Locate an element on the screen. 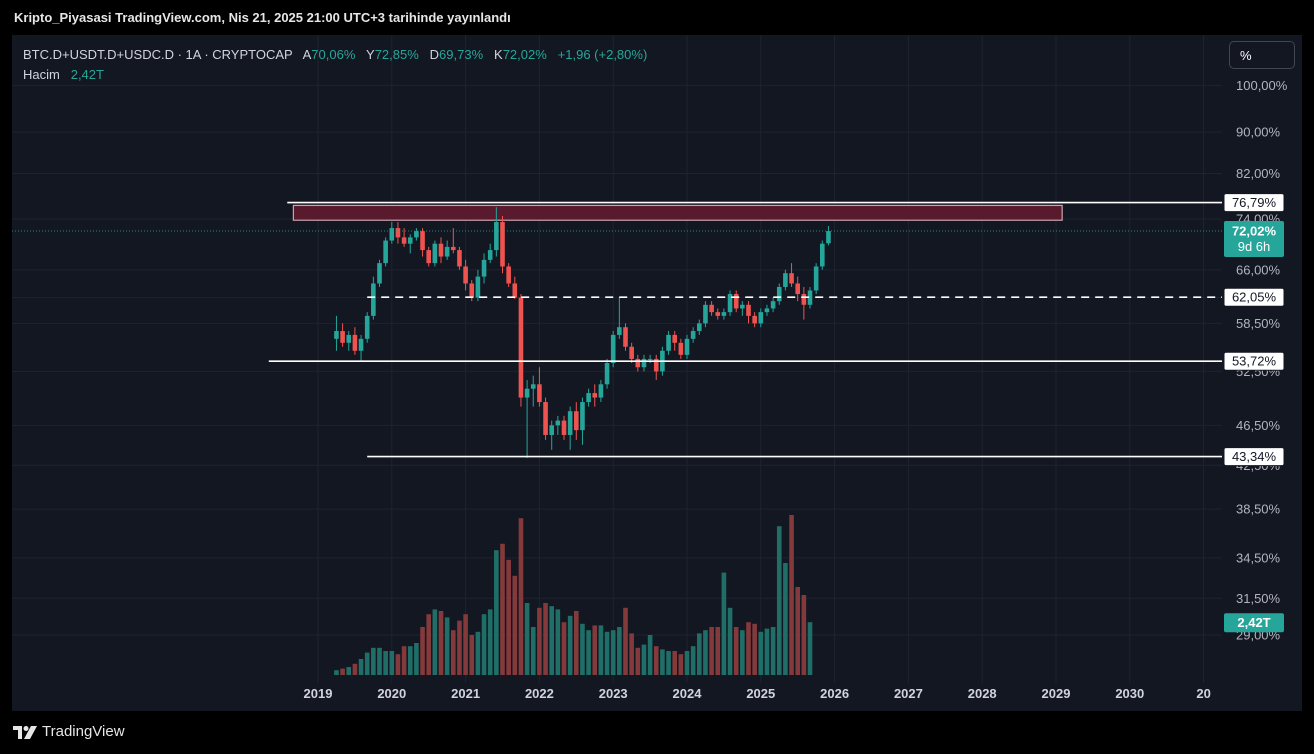 This screenshot has width=1314, height=754. x-tick-label: 2026 is located at coordinates (834, 693).